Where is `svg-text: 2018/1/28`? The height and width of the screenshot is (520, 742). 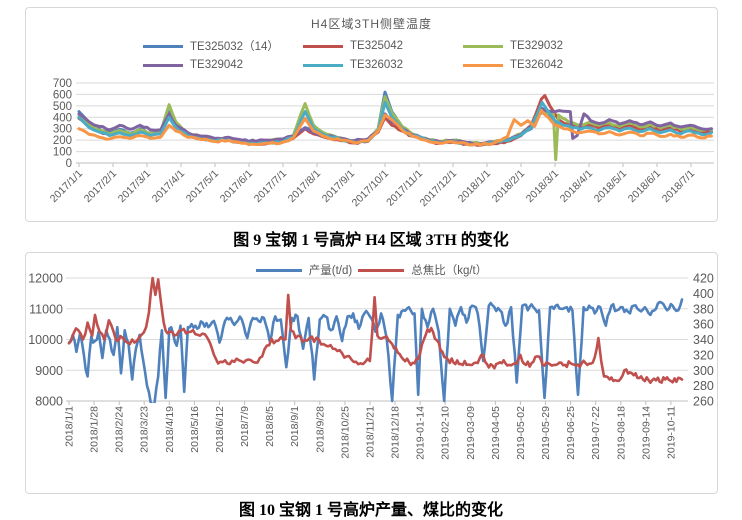 svg-text: 2018/1/28 is located at coordinates (95, 429).